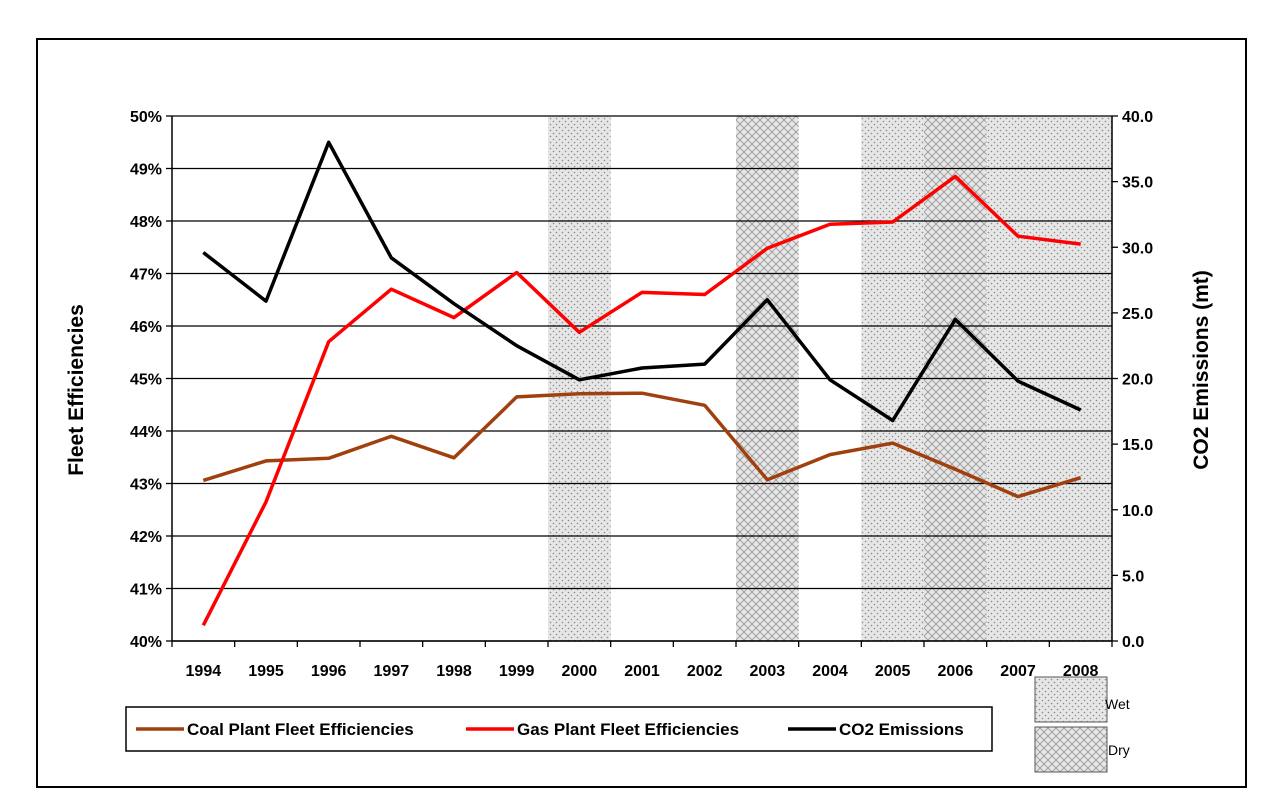 This screenshot has width=1285, height=801. I want to click on wet-key-label: Wet, so click(1117, 704).